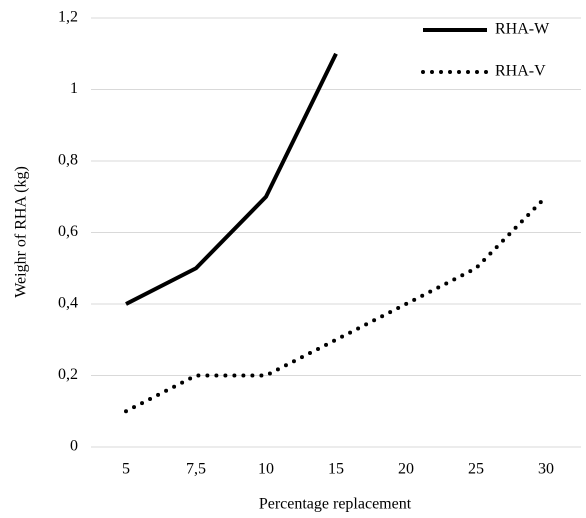 The image size is (586, 518). I want to click on legend-label: RHA-V, so click(520, 71).